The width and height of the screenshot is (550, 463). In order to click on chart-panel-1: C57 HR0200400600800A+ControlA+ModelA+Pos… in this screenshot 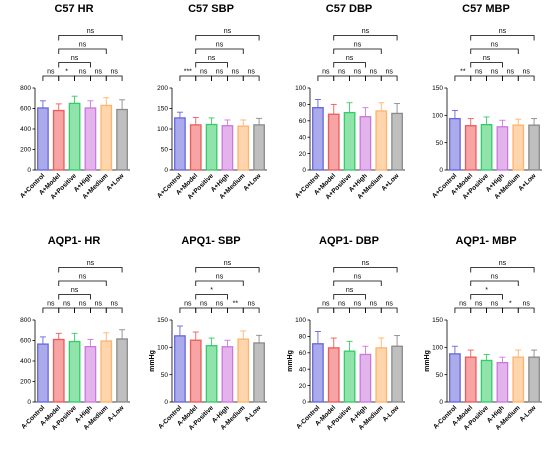, I will do `click(74, 102)`.